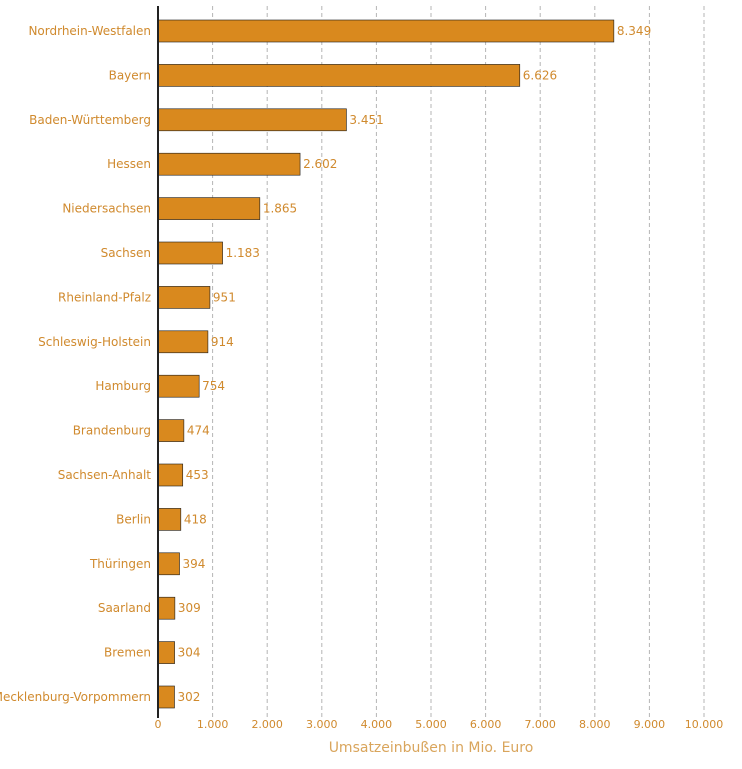  What do you see at coordinates (224, 297) in the screenshot?
I see `data-label: 951` at bounding box center [224, 297].